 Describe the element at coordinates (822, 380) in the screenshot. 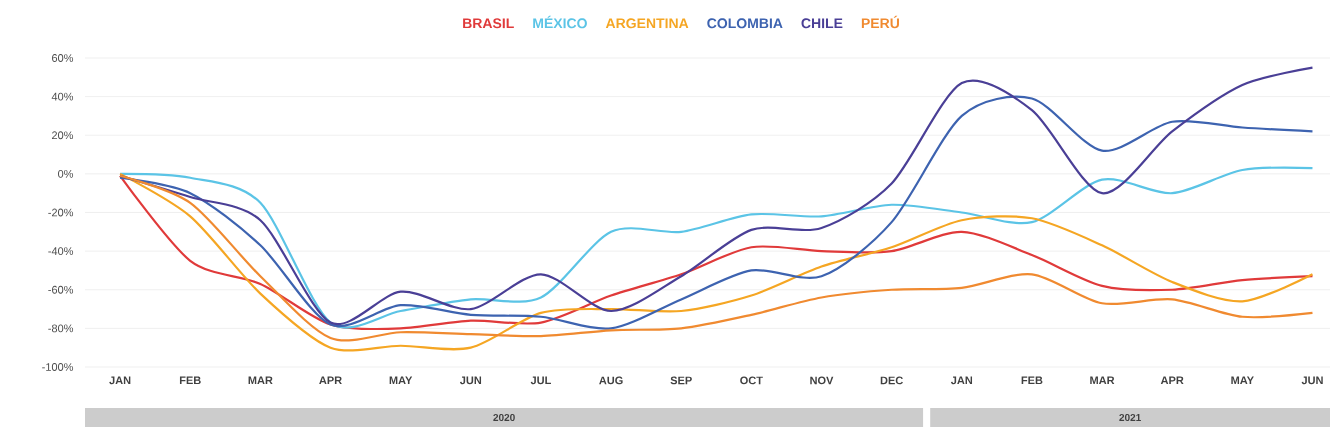

I see `x-tick-label: NOV` at that location.